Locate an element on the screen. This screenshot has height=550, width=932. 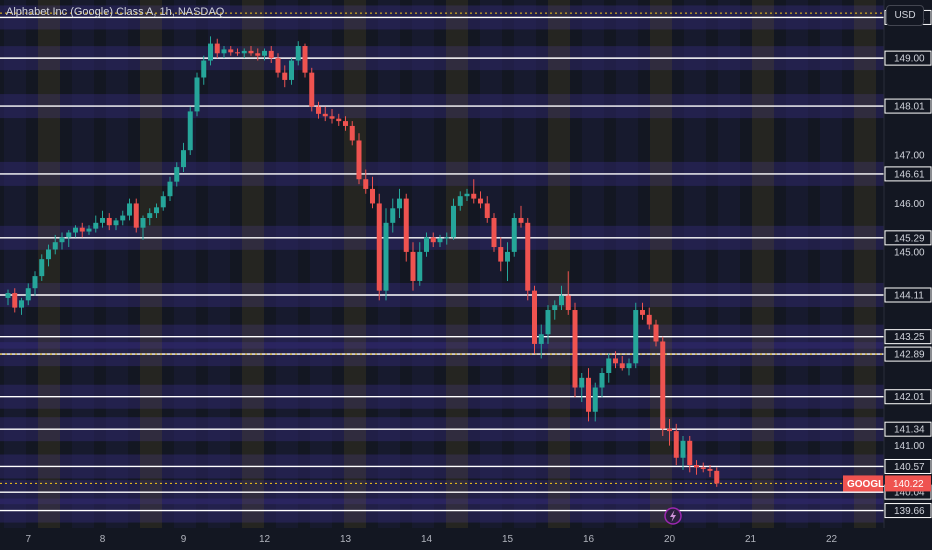
time-tick-label: 7 is located at coordinates (28, 539).